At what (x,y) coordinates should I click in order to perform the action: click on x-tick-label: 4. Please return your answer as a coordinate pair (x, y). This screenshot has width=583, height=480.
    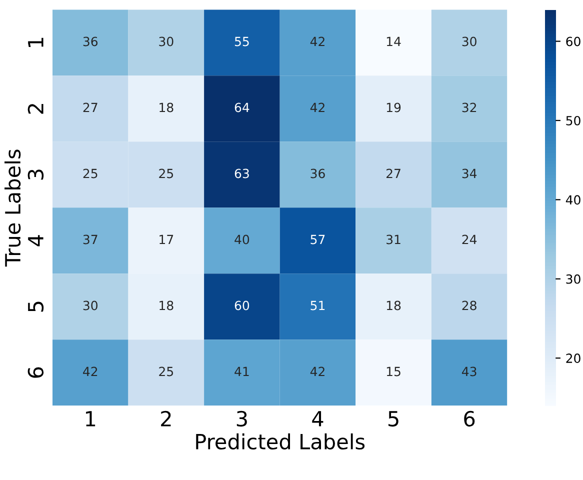
    Looking at the image, I should click on (318, 418).